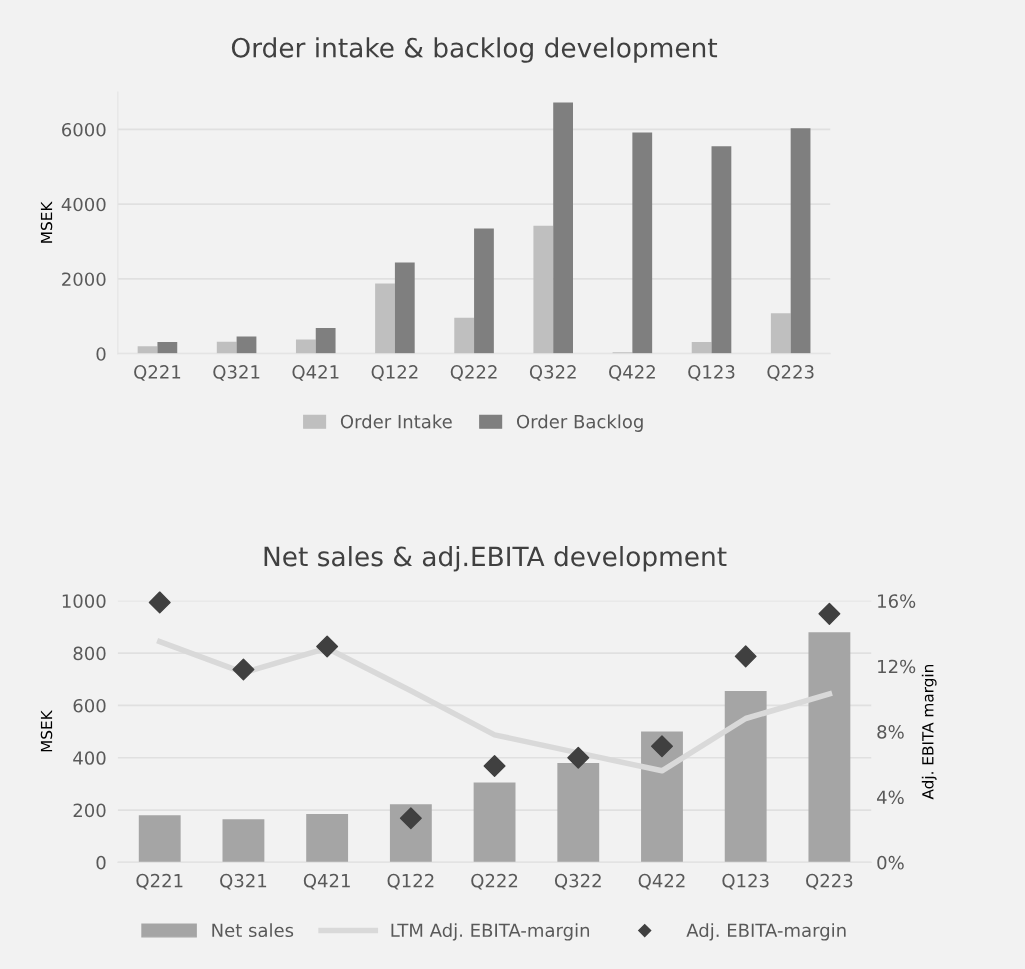 The image size is (1025, 969). I want to click on y2-axis-title: Adj. EBITA margin, so click(929, 732).